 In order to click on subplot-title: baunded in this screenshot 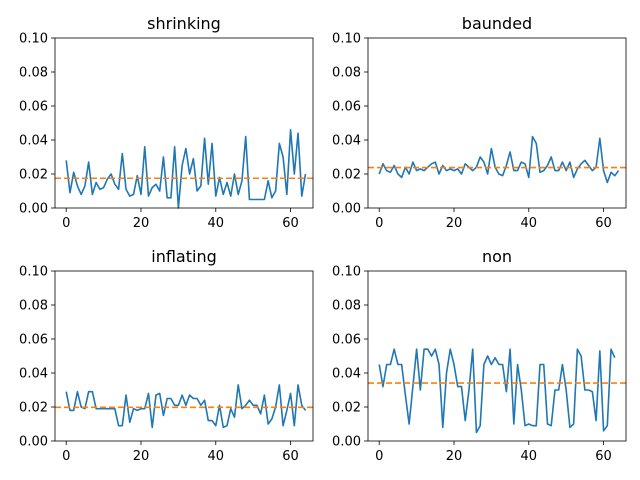, I will do `click(497, 23)`.